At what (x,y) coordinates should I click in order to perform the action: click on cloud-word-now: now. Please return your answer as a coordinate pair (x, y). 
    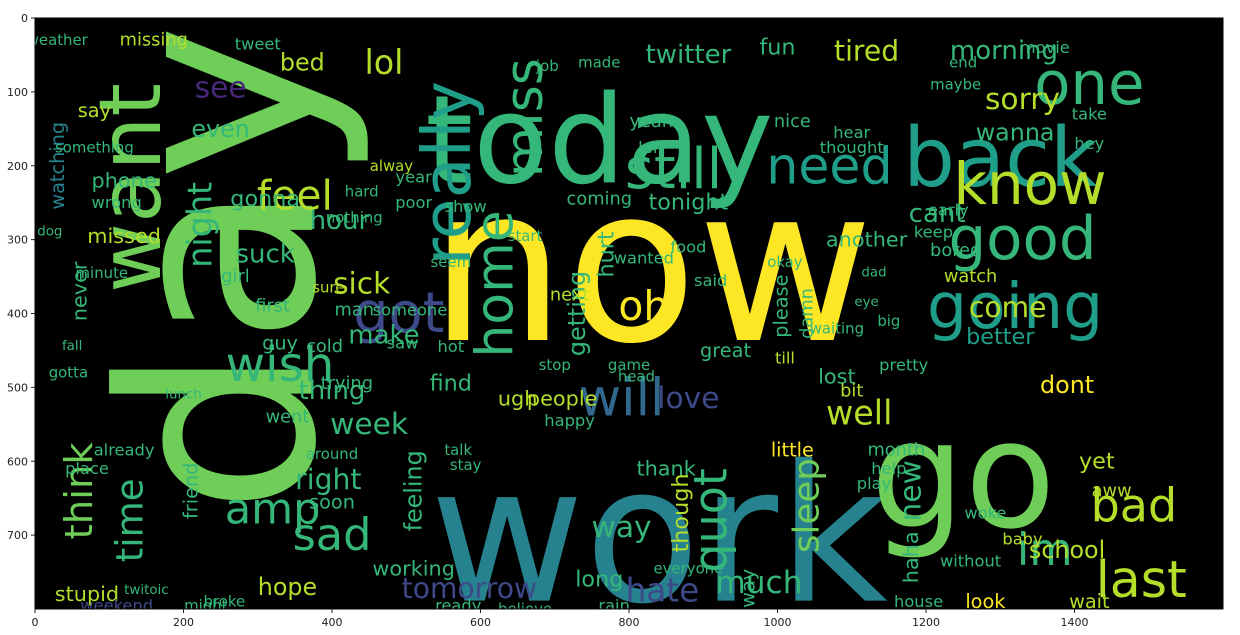
    Looking at the image, I should click on (651, 265).